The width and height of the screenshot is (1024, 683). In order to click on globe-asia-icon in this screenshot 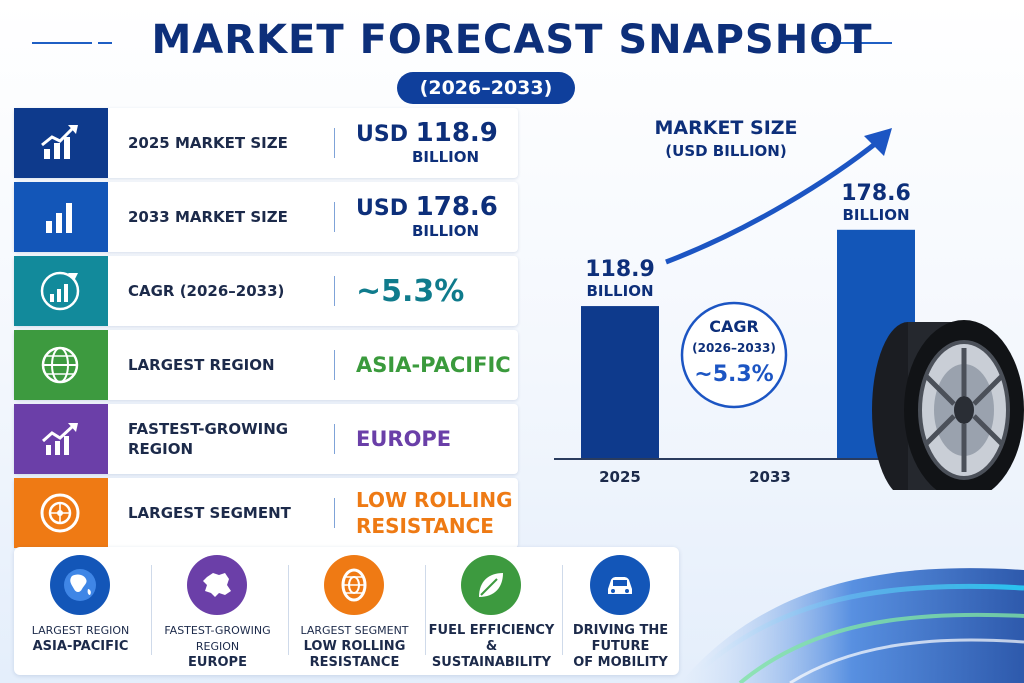, I will do `click(80, 585)`.